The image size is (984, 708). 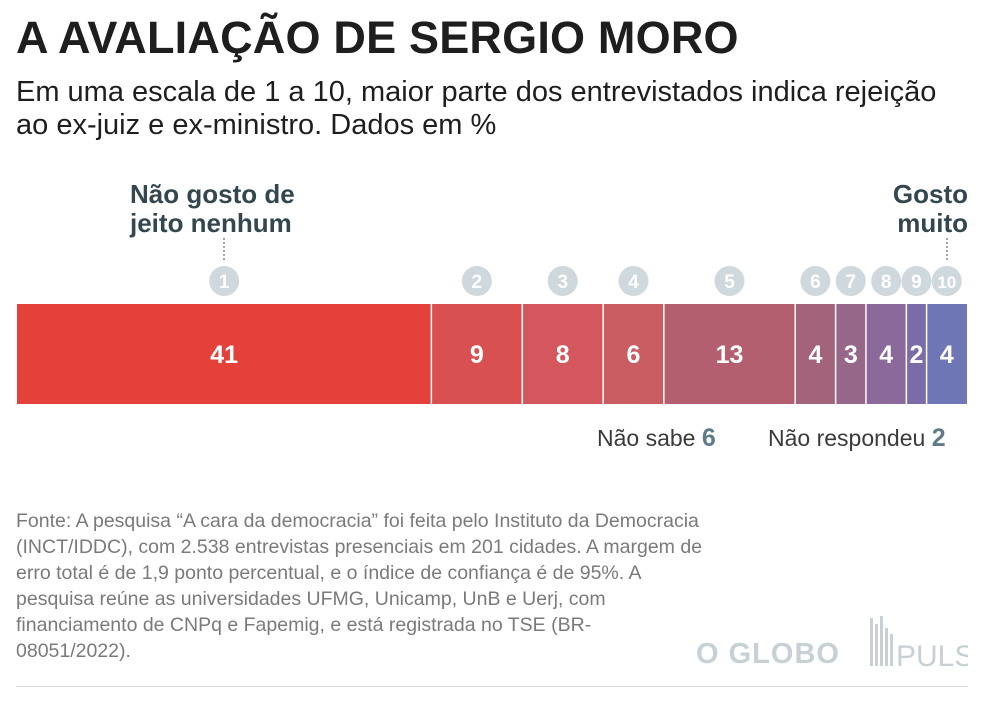 I want to click on bar-value-label: 3, so click(x=851, y=355).